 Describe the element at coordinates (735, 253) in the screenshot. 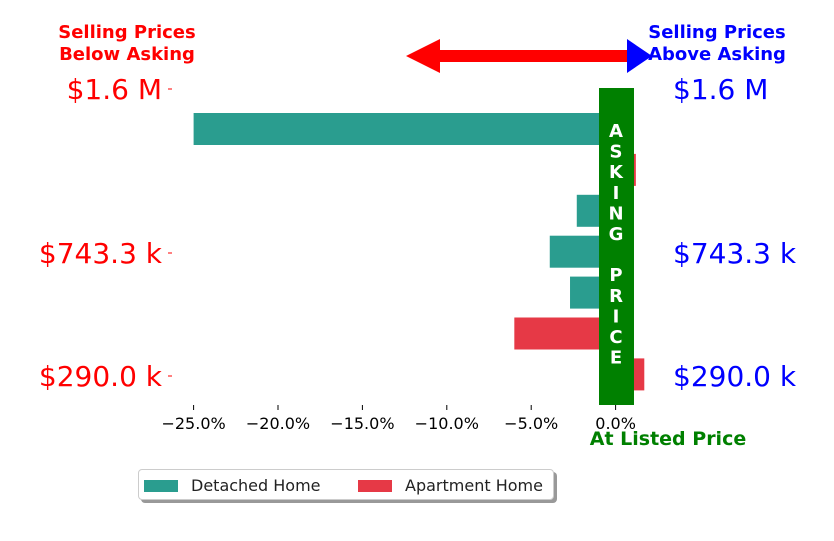

I see `price-tick-right: $743.3 k` at that location.